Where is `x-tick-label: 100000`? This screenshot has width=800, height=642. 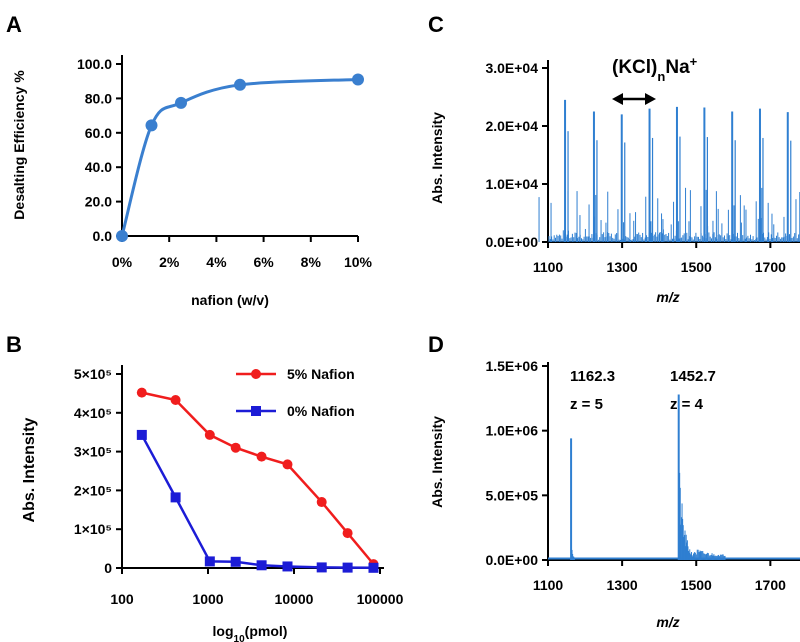
x-tick-label: 100000 is located at coordinates (380, 599).